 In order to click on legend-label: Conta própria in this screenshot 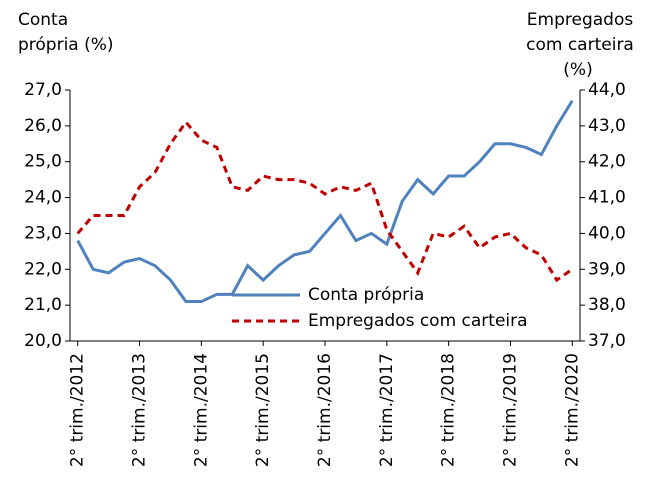, I will do `click(366, 295)`.